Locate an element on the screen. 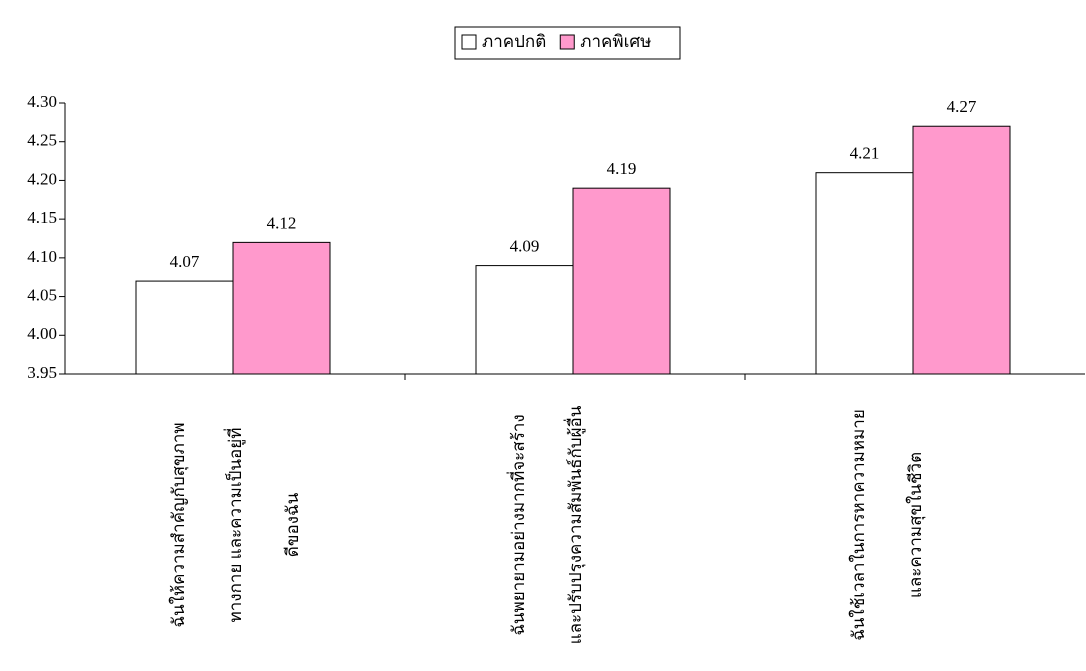 Image resolution: width=1086 pixels, height=671 pixels. y-tick-label: 3.95 is located at coordinates (42, 372).